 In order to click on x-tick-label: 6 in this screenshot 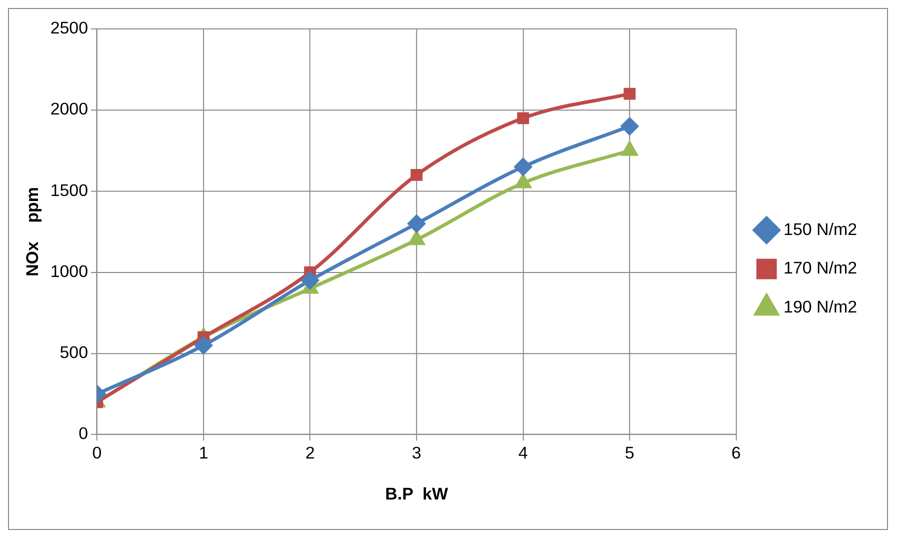, I will do `click(736, 452)`.